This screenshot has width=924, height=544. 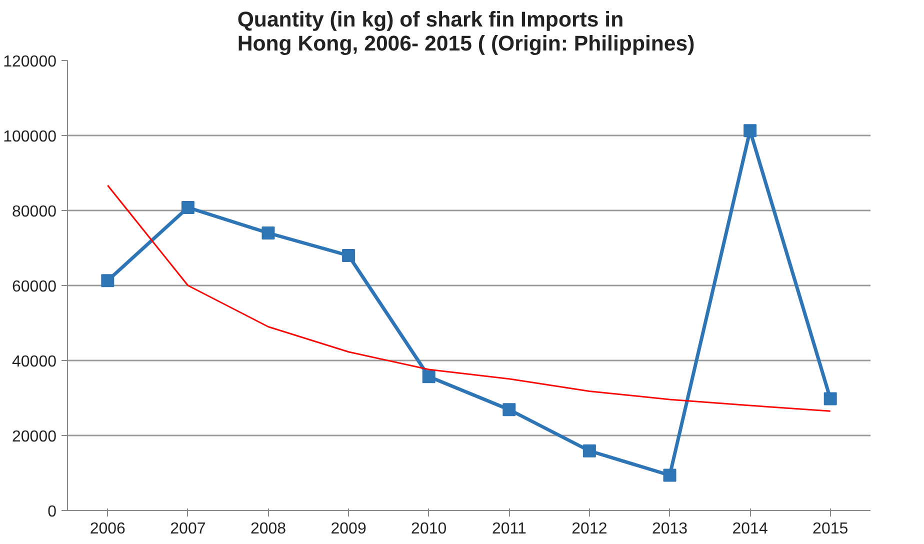 What do you see at coordinates (590, 529) in the screenshot?
I see `x-tick-label: 2012` at bounding box center [590, 529].